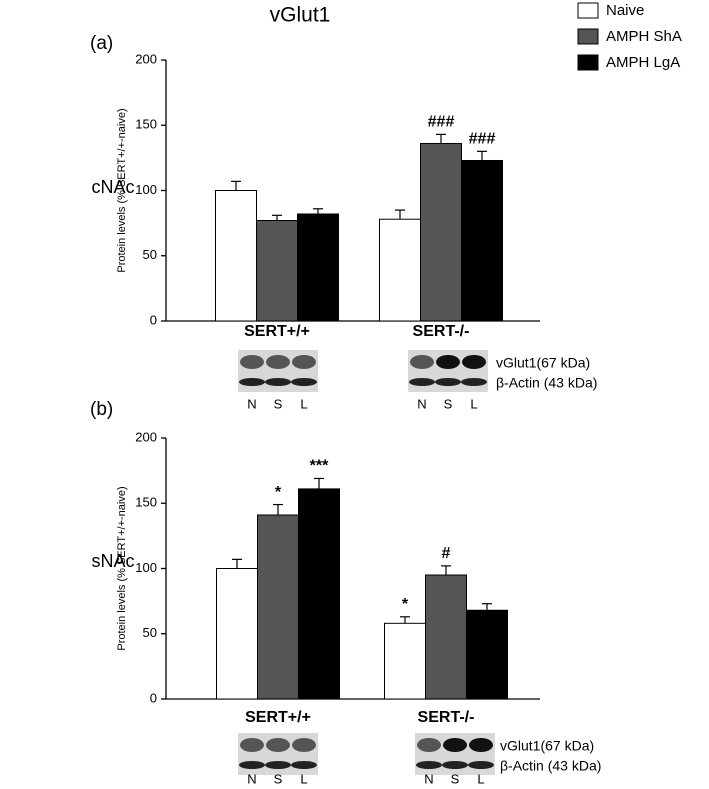 The height and width of the screenshot is (789, 709). Describe the element at coordinates (644, 36) in the screenshot. I see `legend-label: AMPH ShA` at that location.